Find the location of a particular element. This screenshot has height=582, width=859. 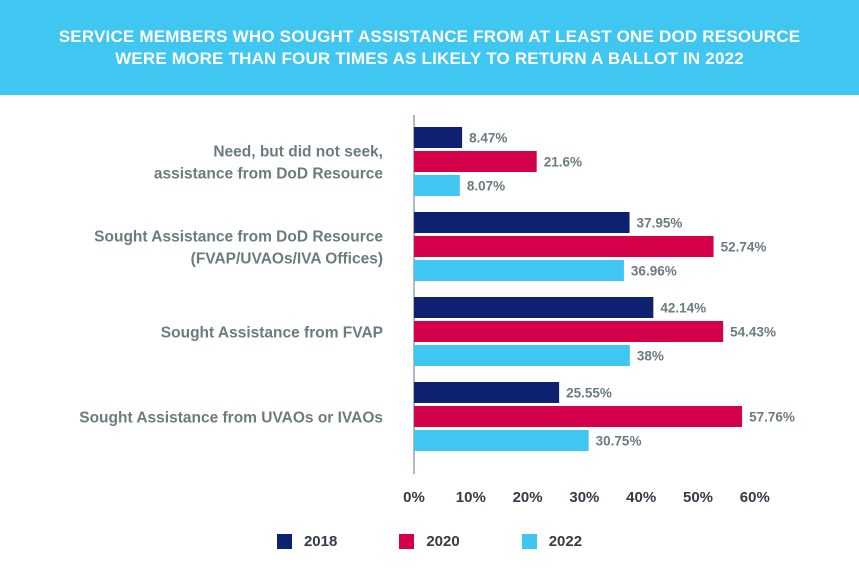

legend-item-2020: 2020 is located at coordinates (429, 541).